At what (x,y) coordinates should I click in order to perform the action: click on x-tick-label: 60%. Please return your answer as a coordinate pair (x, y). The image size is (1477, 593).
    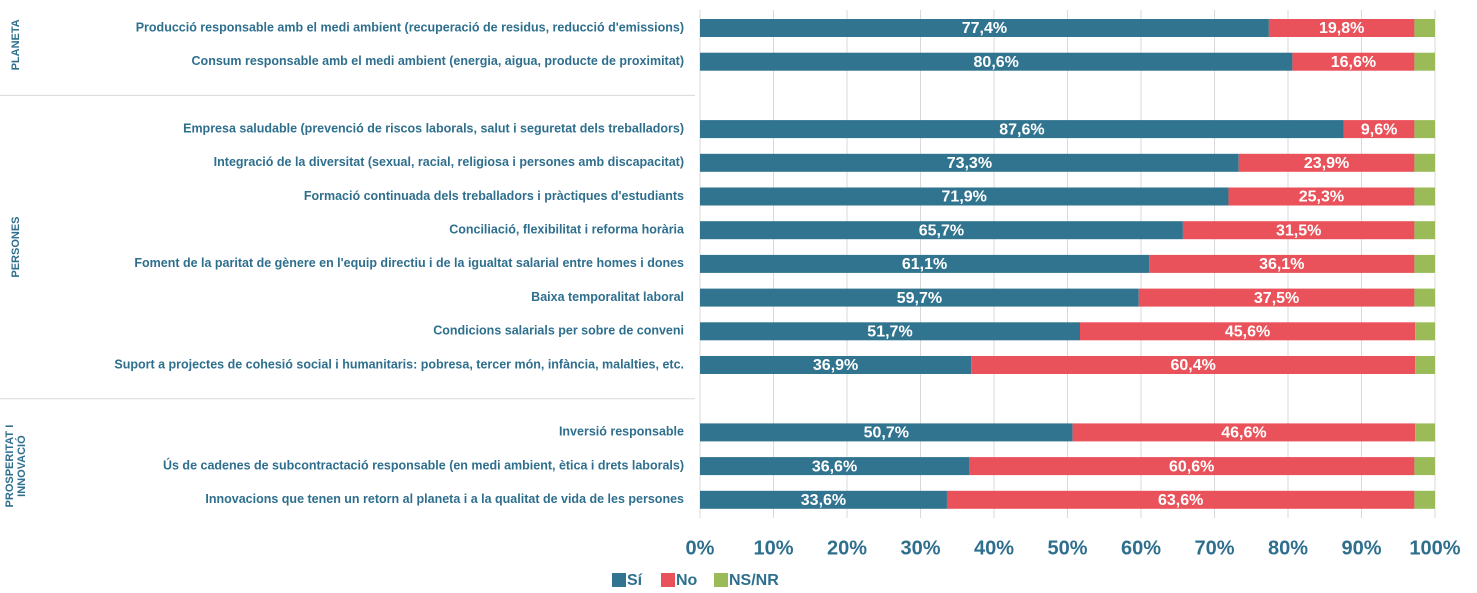
    Looking at the image, I should click on (1141, 548).